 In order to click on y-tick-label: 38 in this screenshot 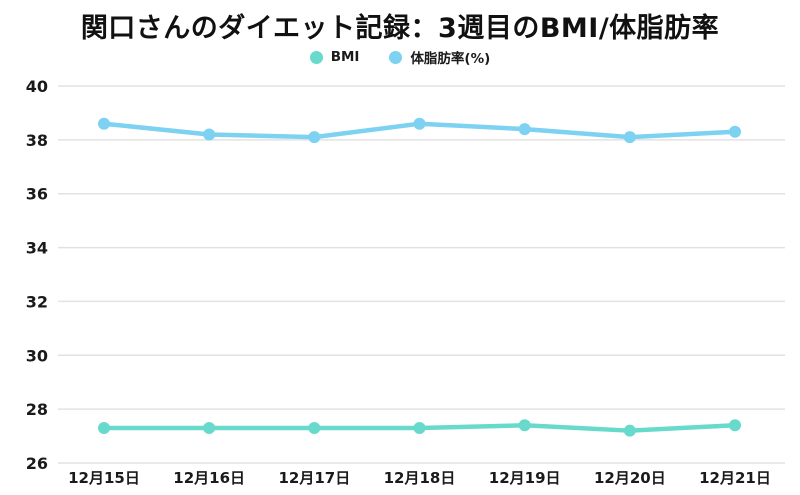, I will do `click(37, 140)`.